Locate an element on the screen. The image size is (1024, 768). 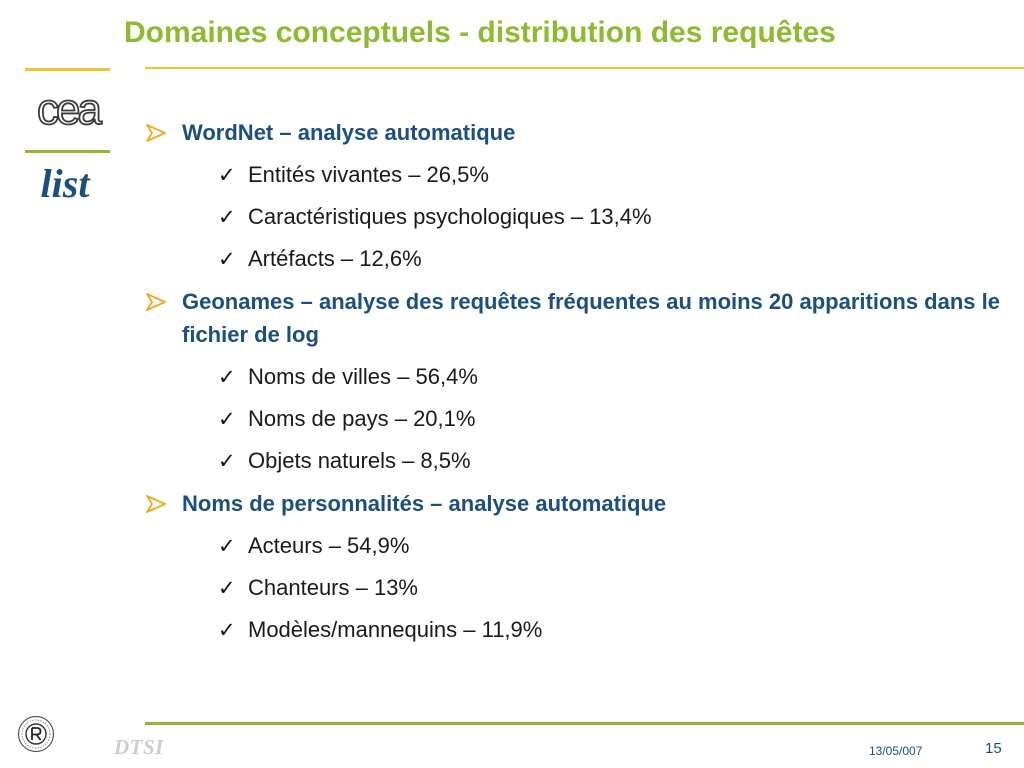
section-heading: WordNet – analyse automatique is located at coordinates (576, 132).